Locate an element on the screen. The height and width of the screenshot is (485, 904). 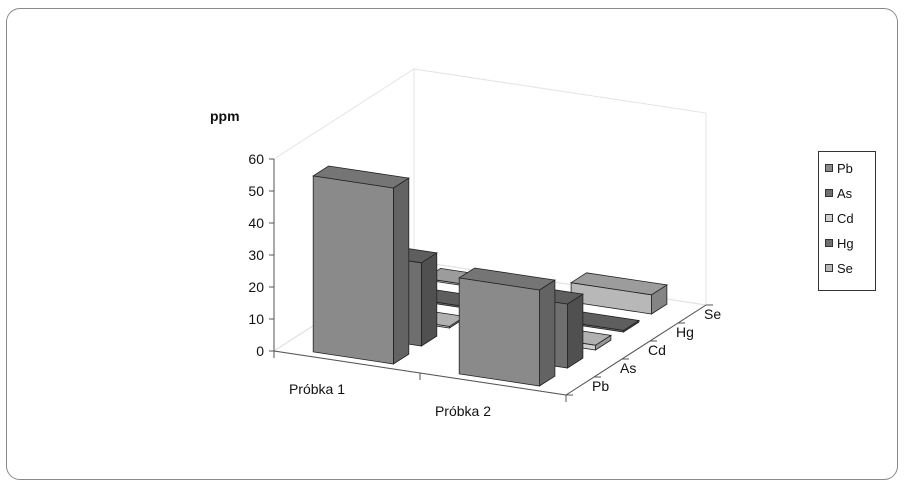
y-tick-label: 30 is located at coordinates (256, 255).